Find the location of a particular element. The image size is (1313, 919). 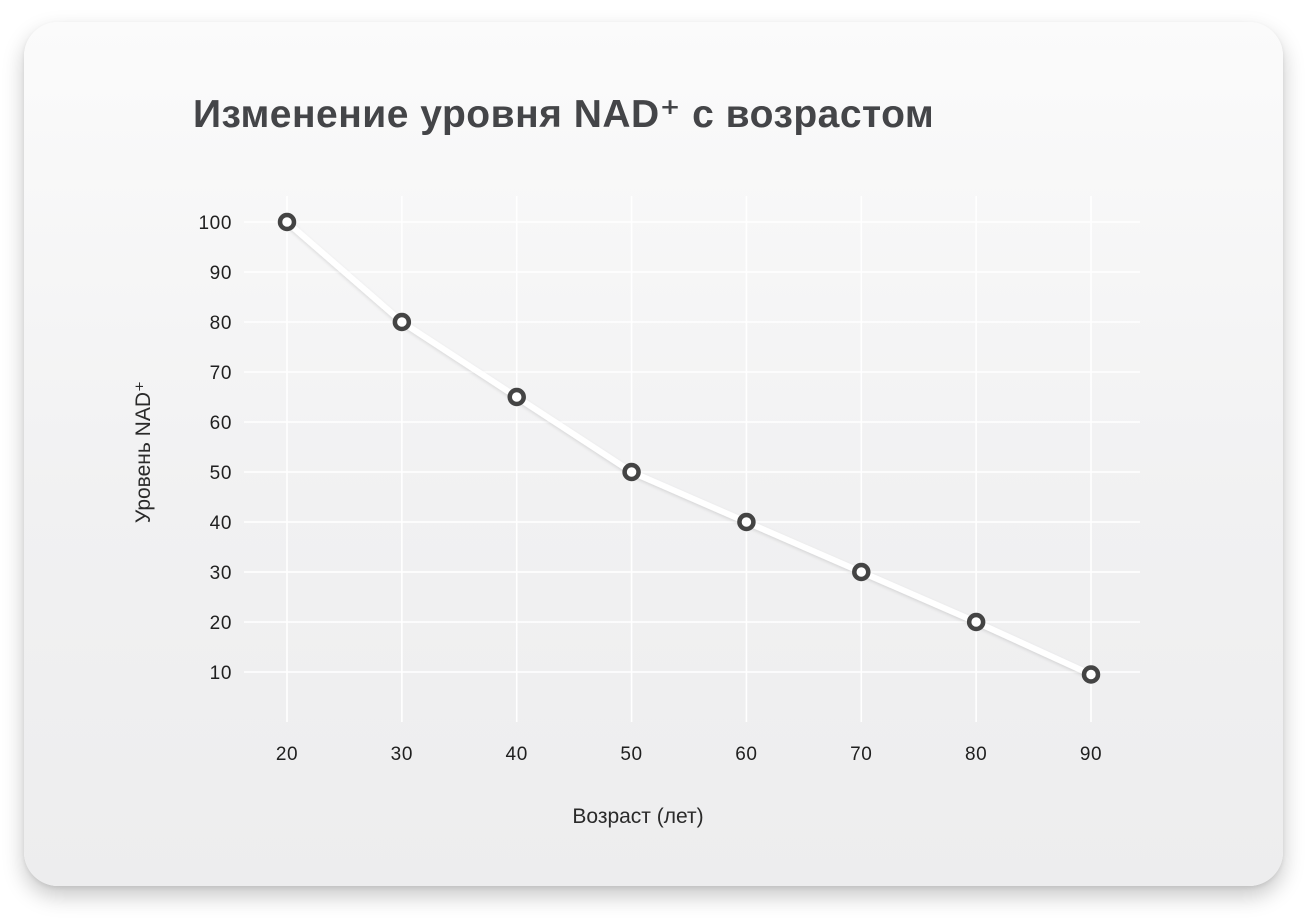

y-tick-label: 50 is located at coordinates (221, 473).